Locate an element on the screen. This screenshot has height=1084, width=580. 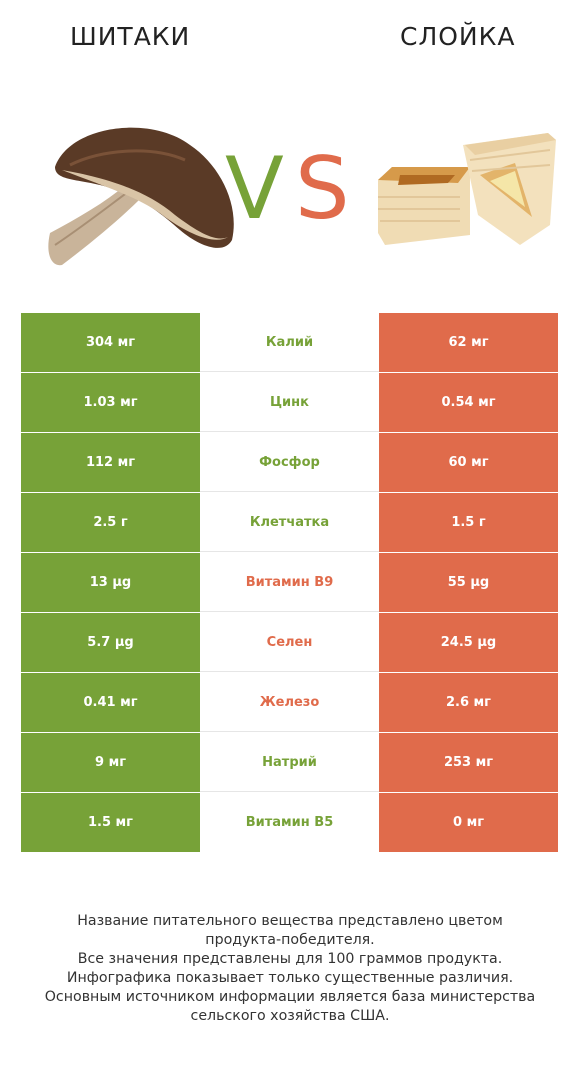
footer-line: продукта-победителя. is located at coordinates (290, 940).